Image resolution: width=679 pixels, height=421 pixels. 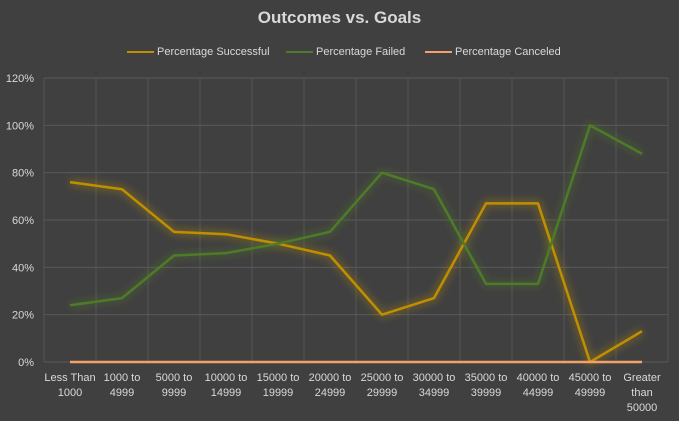 I want to click on legend-item-successful: Percentage Successful, so click(x=198, y=52).